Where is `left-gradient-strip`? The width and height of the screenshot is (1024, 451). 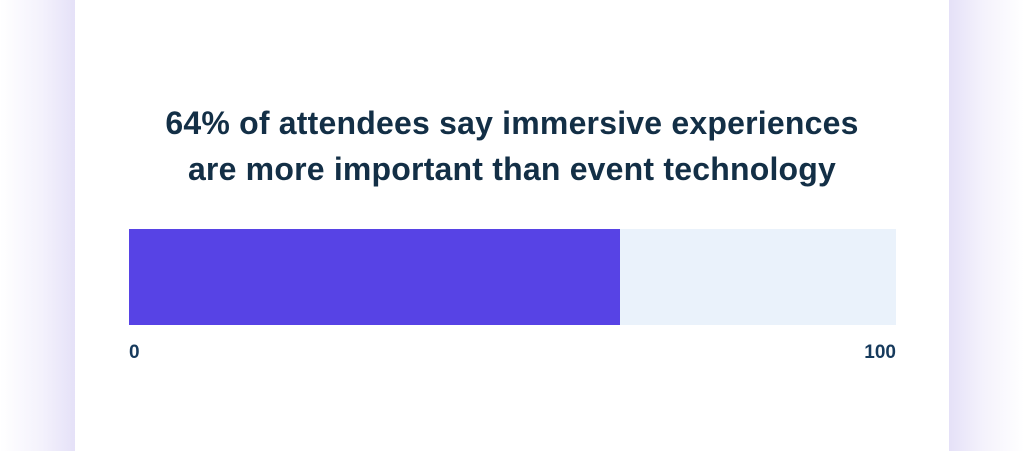 left-gradient-strip is located at coordinates (37, 225).